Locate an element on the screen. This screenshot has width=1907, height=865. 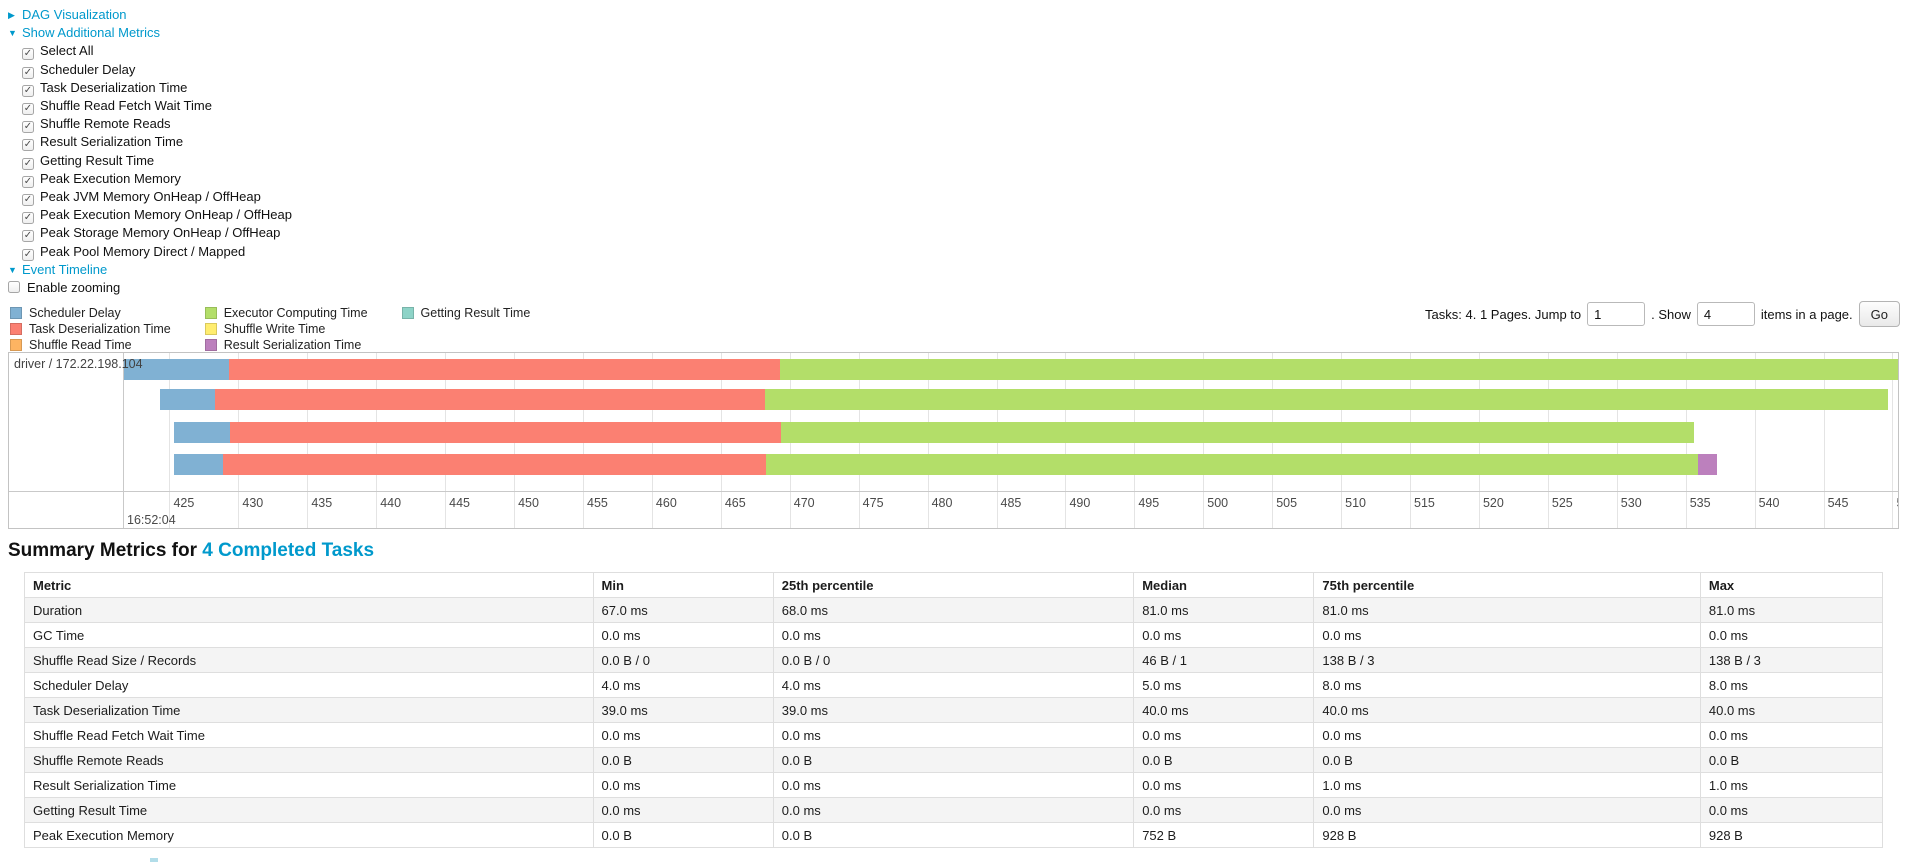
dag-visualization-toggle: ▶ DAG Visualization is located at coordinates (150, 15).